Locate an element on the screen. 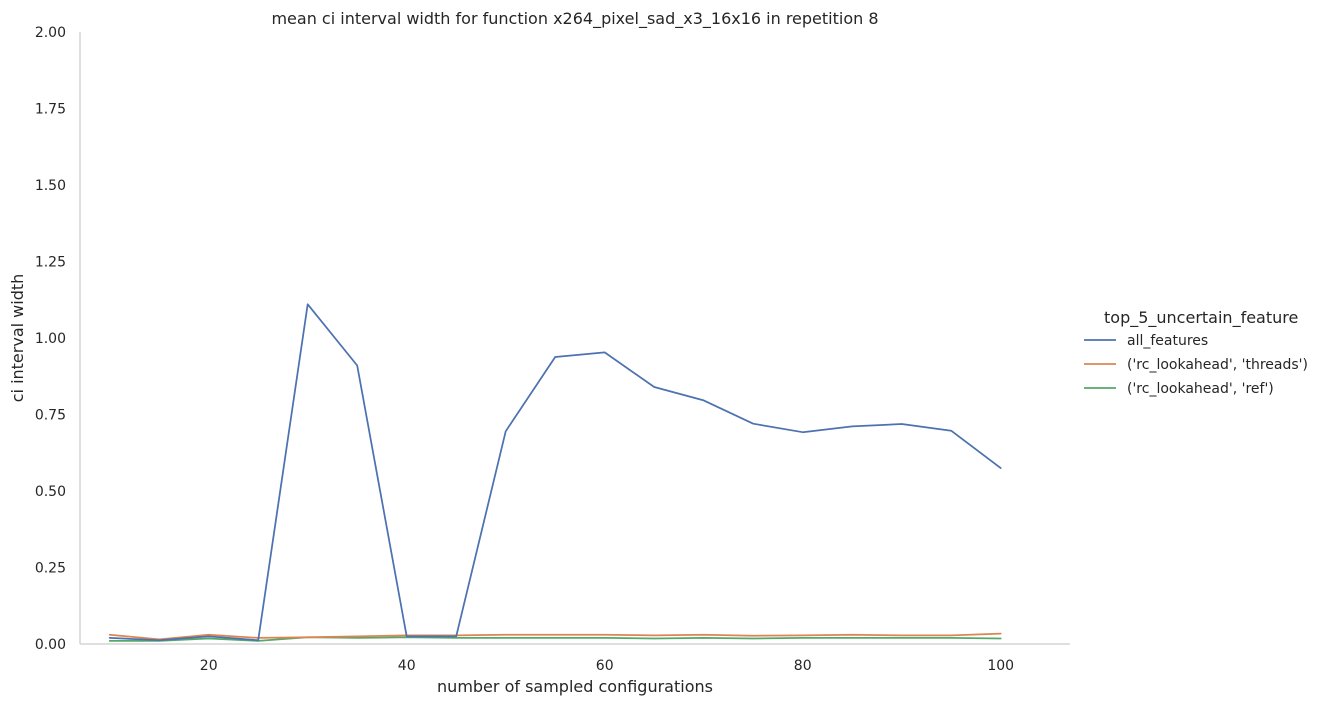  legend-entry-label: all_features is located at coordinates (1167, 341).